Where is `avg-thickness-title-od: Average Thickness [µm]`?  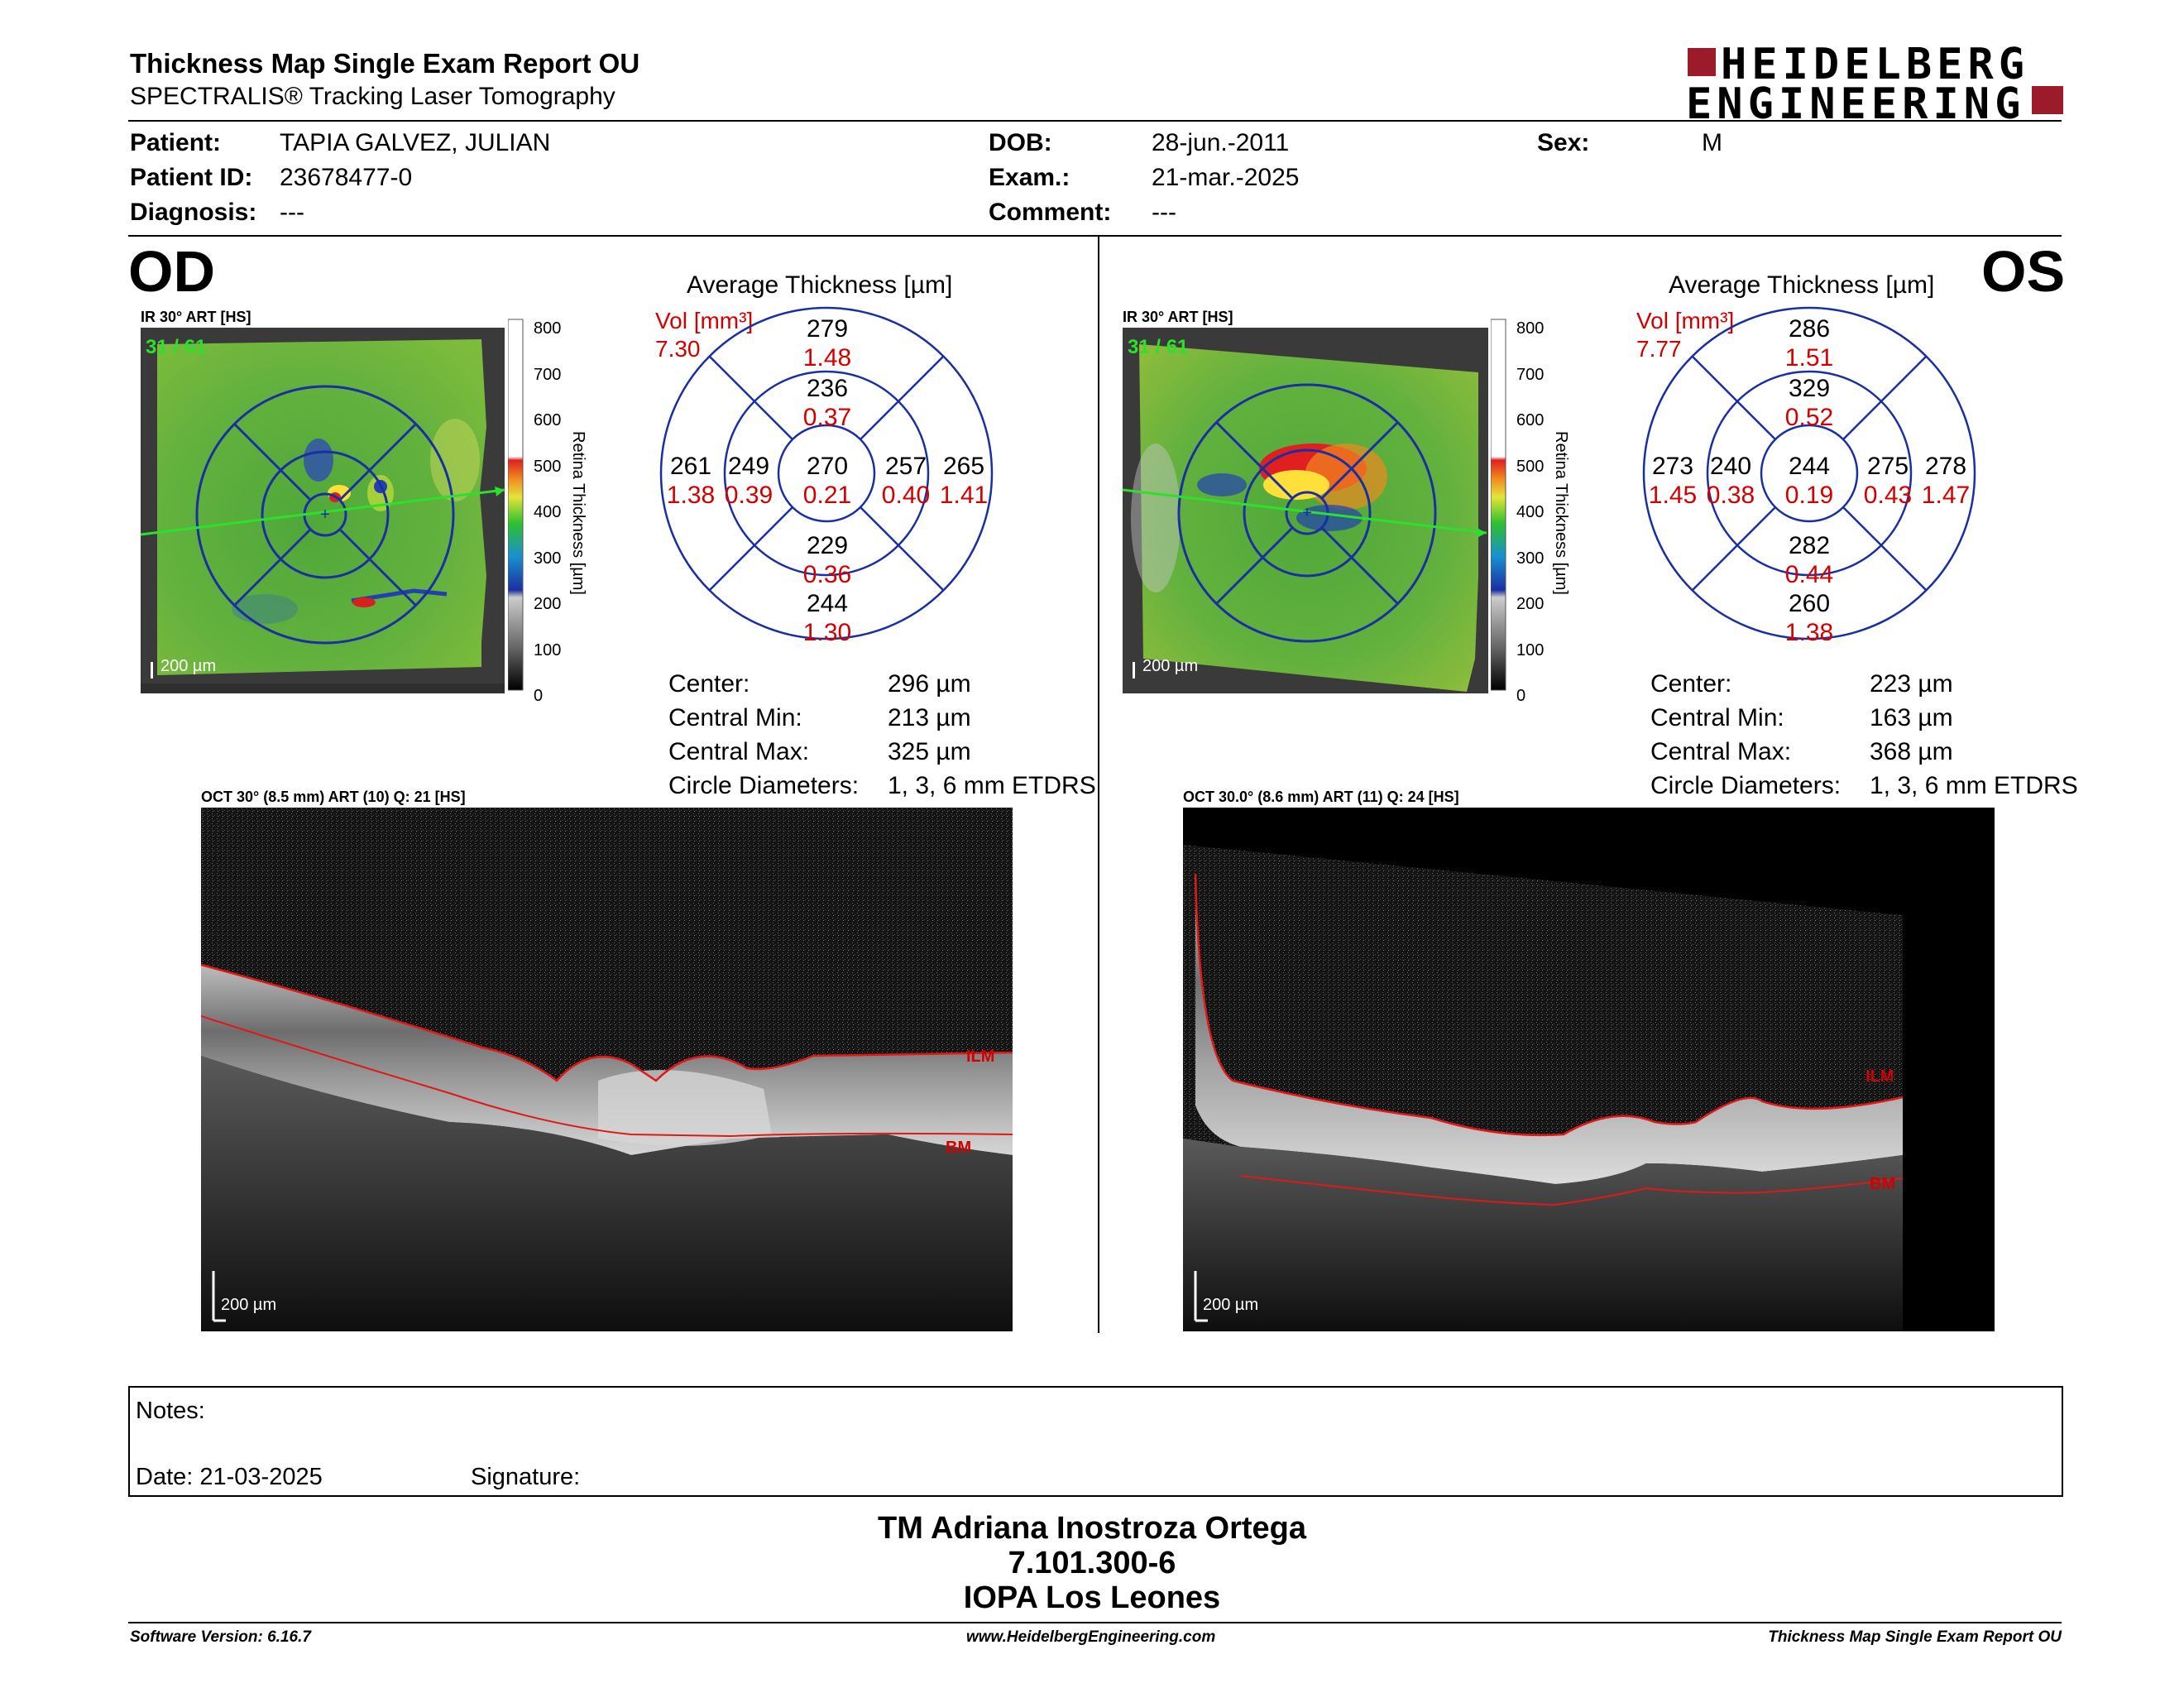
avg-thickness-title-od: Average Thickness [µm] is located at coordinates (820, 285).